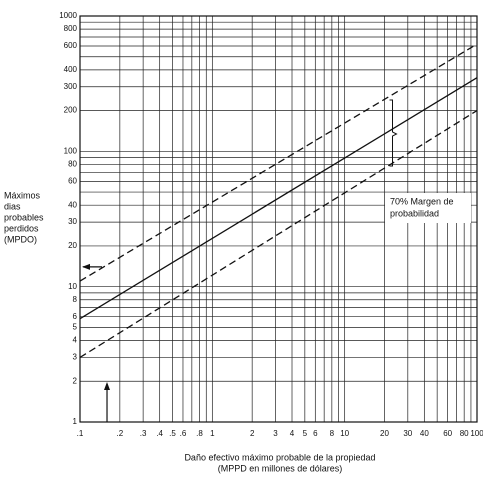 The height and width of the screenshot is (495, 483). I want to click on y-tick-label: 2, so click(75, 380).